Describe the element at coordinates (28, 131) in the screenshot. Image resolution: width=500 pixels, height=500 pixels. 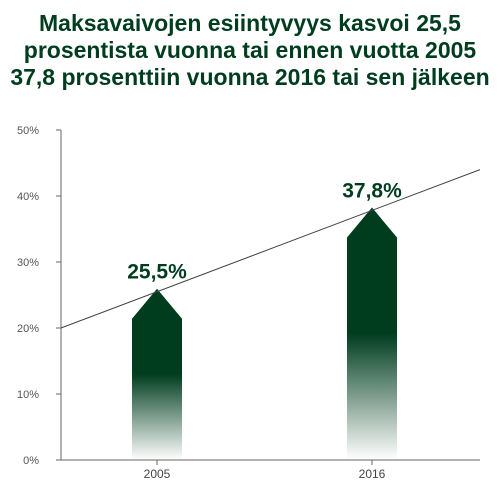
I see `y-tick-label: 50%` at that location.